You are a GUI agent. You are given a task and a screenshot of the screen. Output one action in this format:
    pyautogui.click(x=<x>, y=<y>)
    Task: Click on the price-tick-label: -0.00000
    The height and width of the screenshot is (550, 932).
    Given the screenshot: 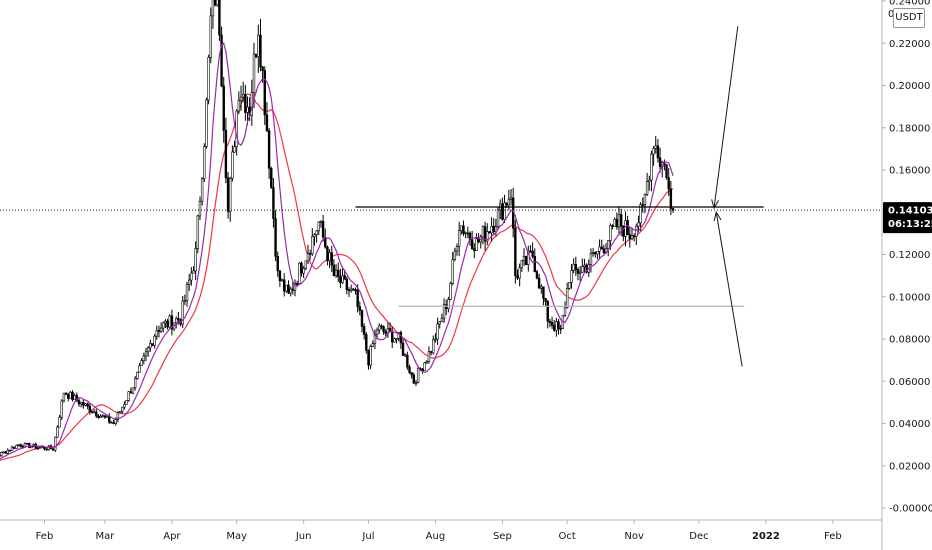 What is the action you would take?
    pyautogui.click(x=910, y=509)
    